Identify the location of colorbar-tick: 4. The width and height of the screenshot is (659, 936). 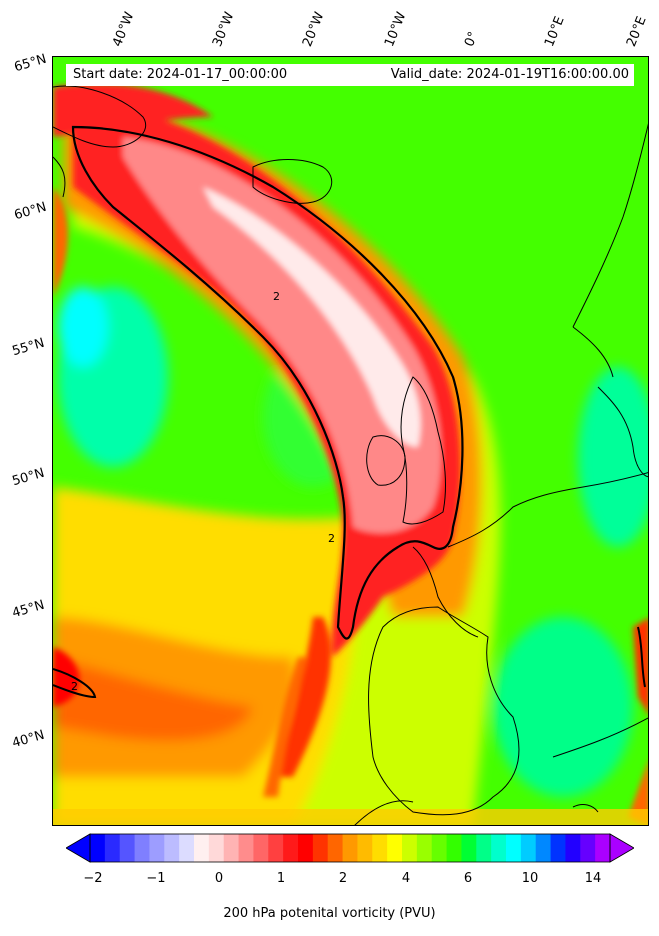
(406, 878).